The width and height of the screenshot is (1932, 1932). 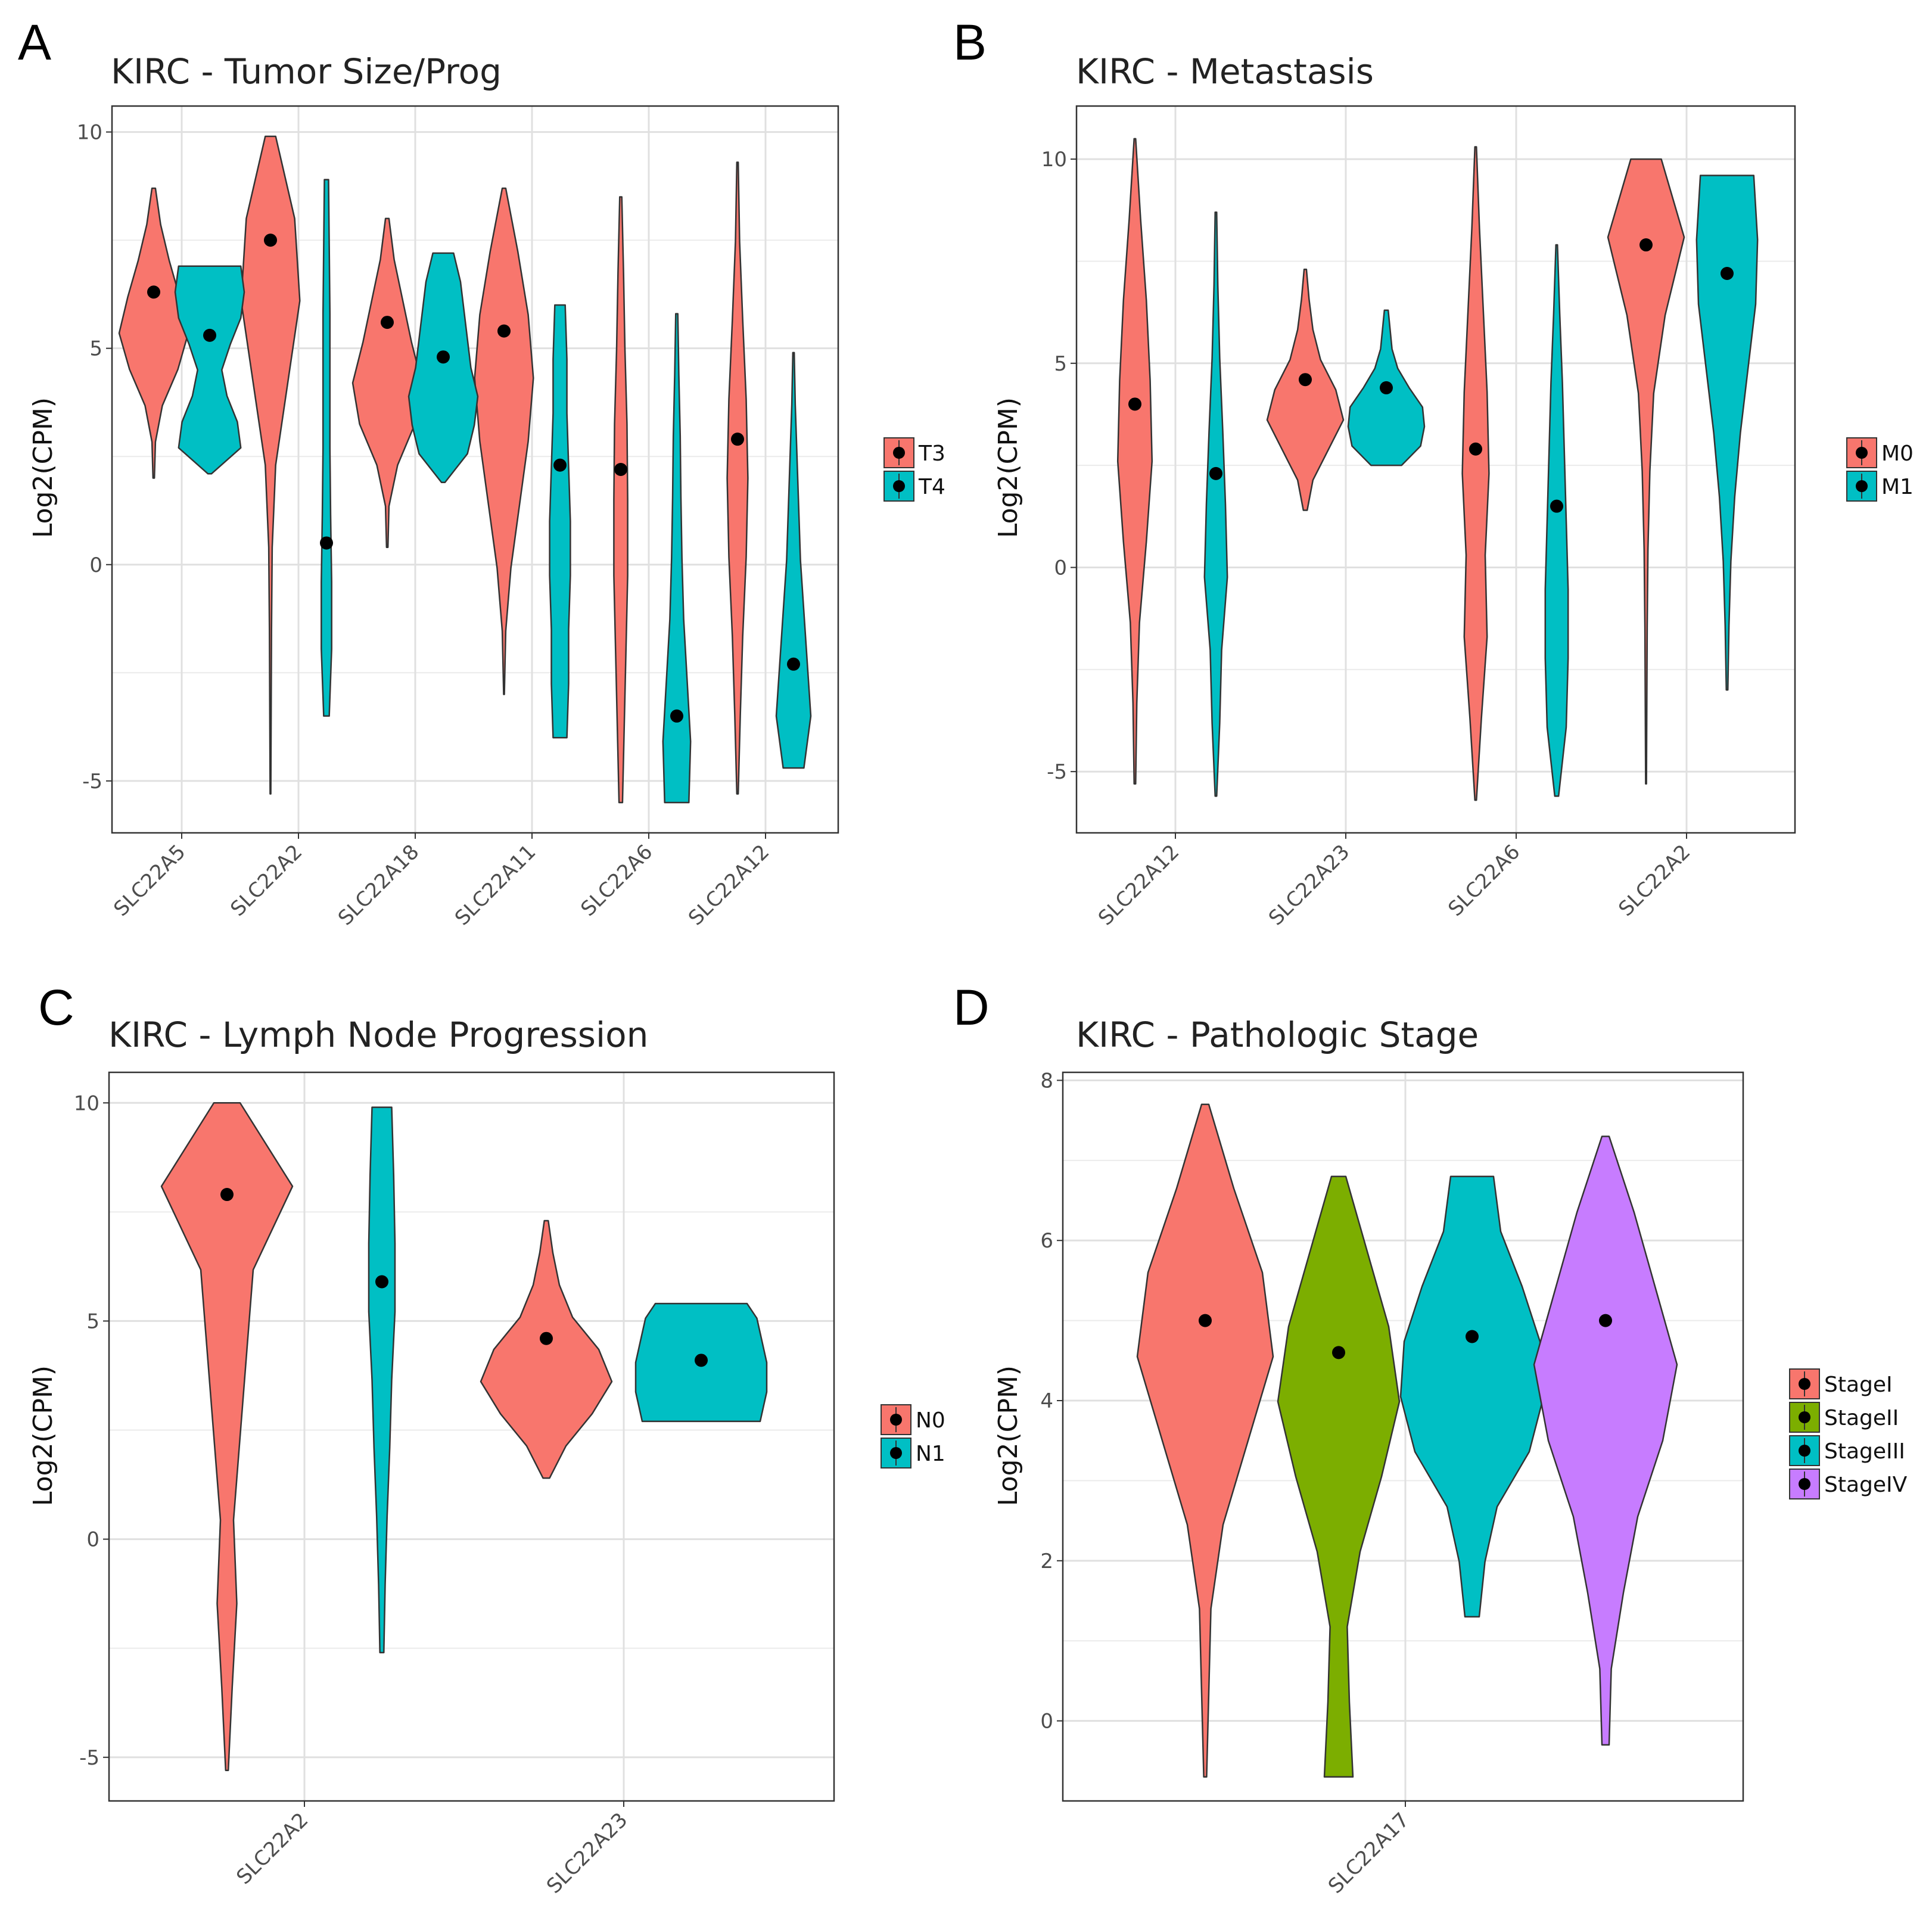 I want to click on x-tick-label: SLC22A17, so click(x=1369, y=1853).